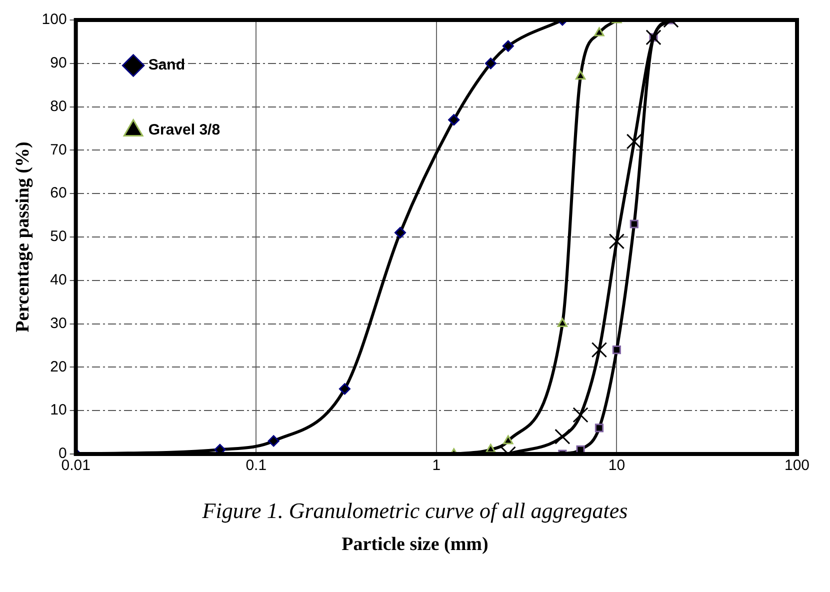 The image size is (830, 592). Describe the element at coordinates (75, 465) in the screenshot. I see `x-tick-label: 0.01` at that location.